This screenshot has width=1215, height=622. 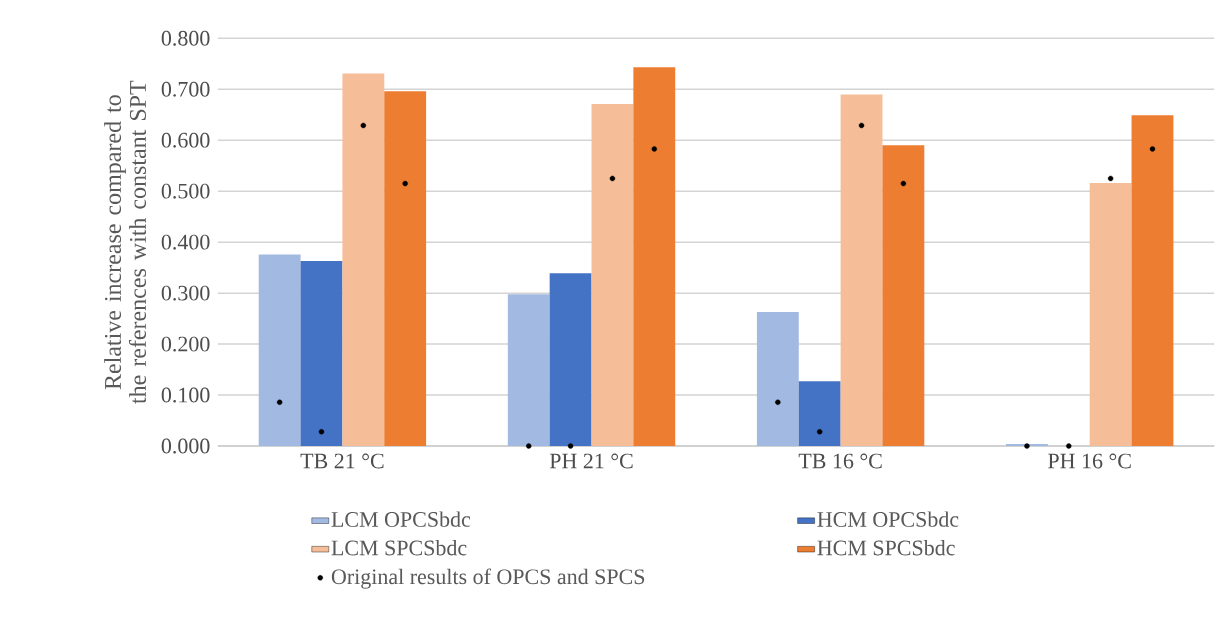 What do you see at coordinates (185, 446) in the screenshot?
I see `y-tick-label: 0.000` at bounding box center [185, 446].